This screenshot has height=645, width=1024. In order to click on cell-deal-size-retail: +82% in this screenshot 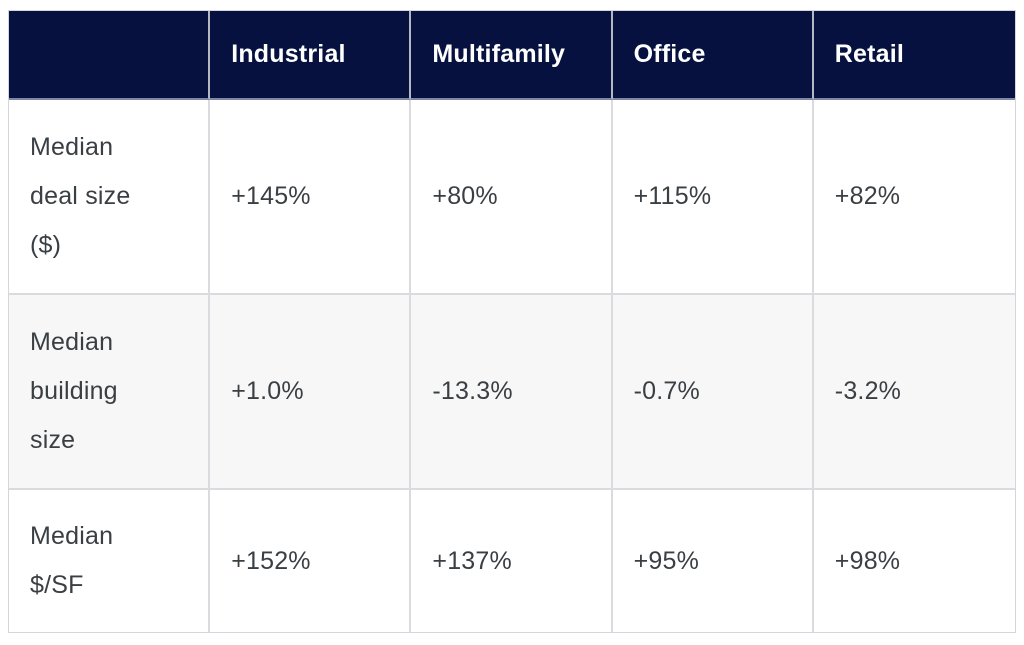, I will do `click(914, 197)`.